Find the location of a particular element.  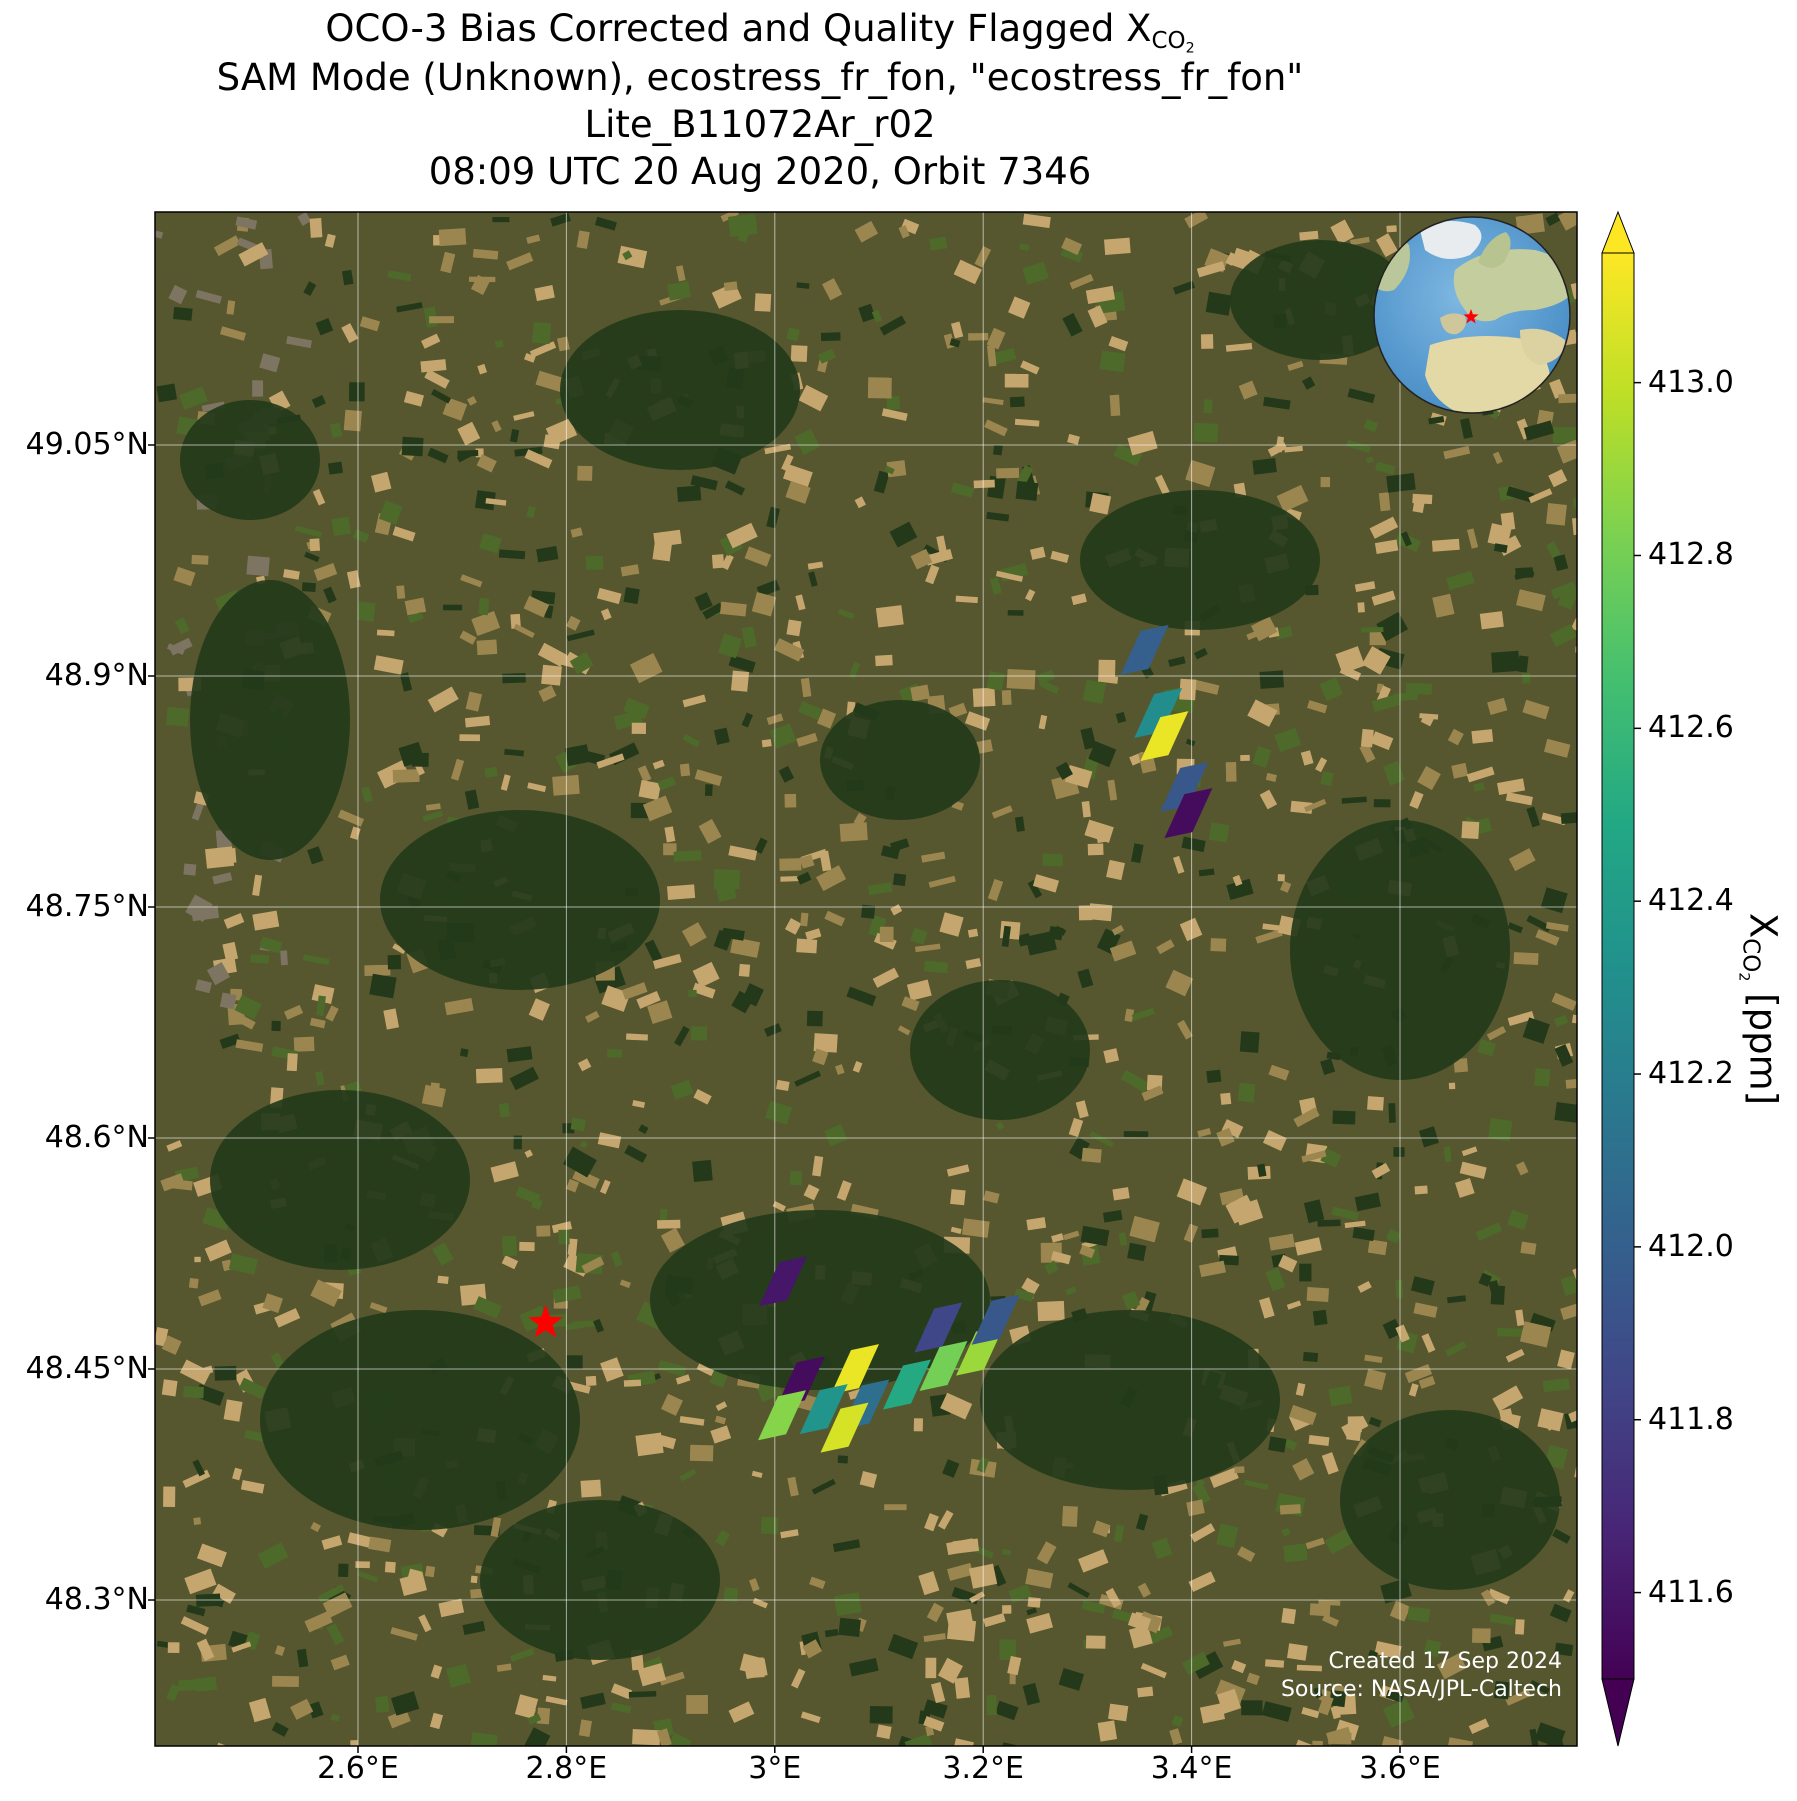

xco2-soundings is located at coordinates (985, 1038).